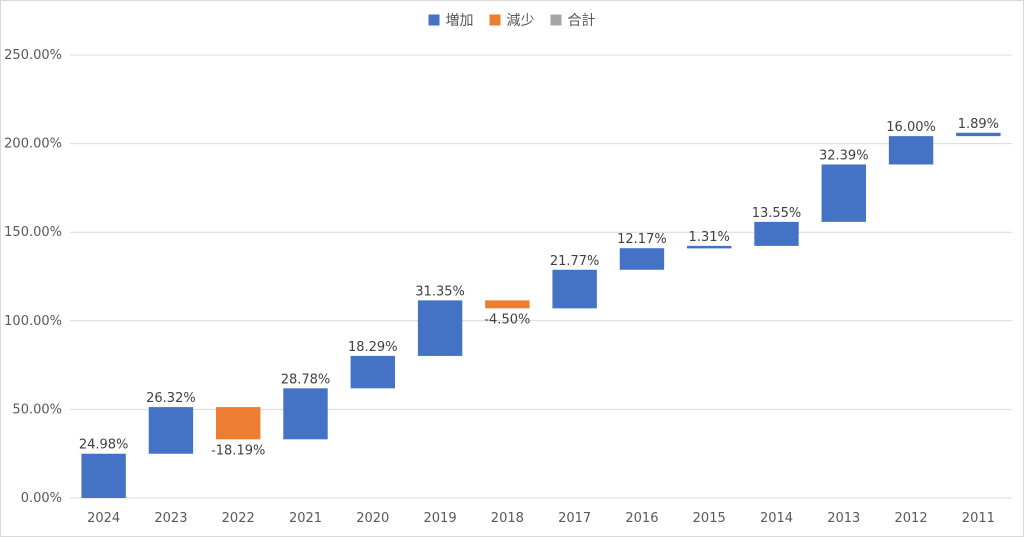  Describe the element at coordinates (238, 518) in the screenshot. I see `x-tick-label: 2022` at that location.